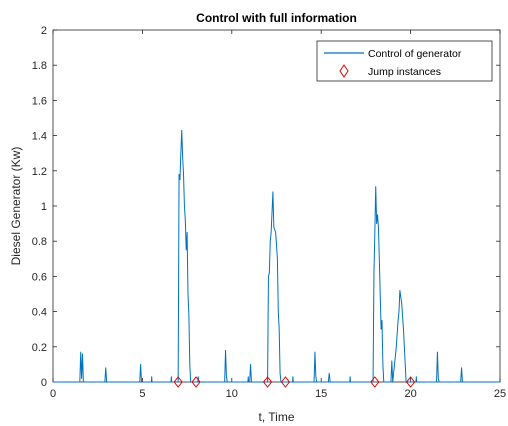 The image size is (508, 426). I want to click on y-tick-label: 1, so click(44, 207).